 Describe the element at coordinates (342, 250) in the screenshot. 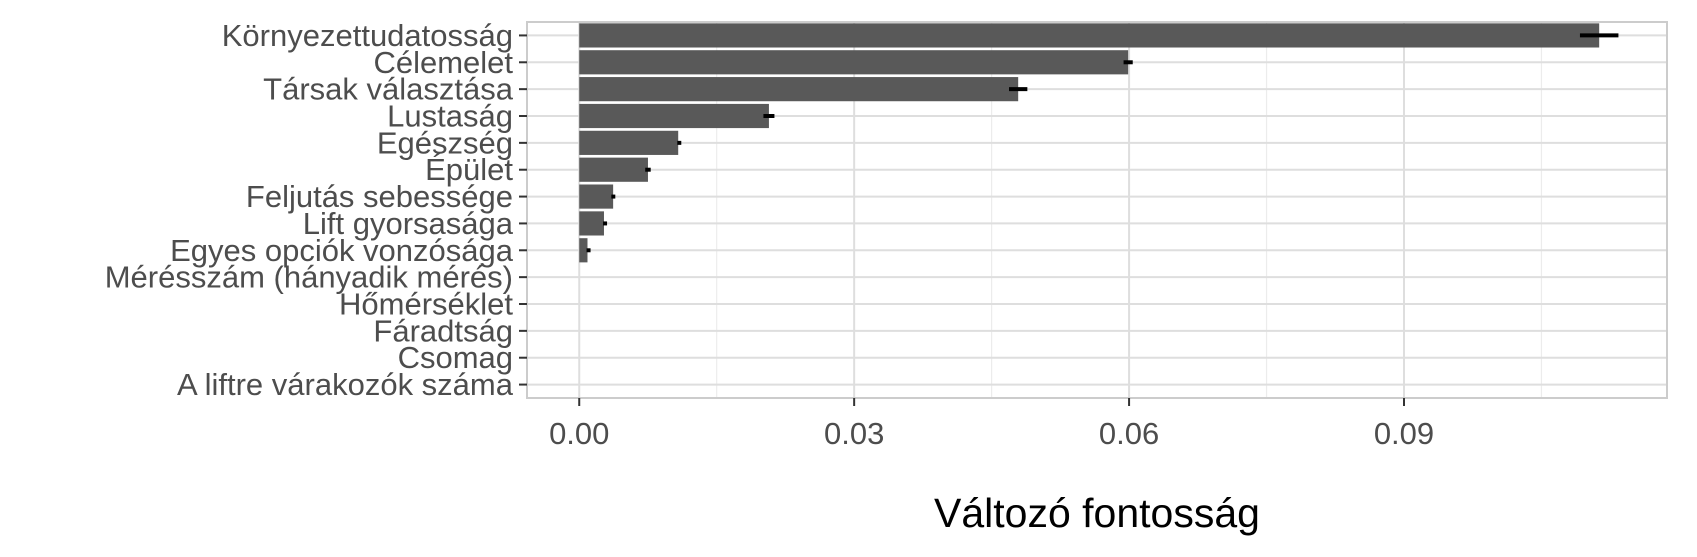

I see `y-tick-label: Egyes opciók vonzósága` at that location.